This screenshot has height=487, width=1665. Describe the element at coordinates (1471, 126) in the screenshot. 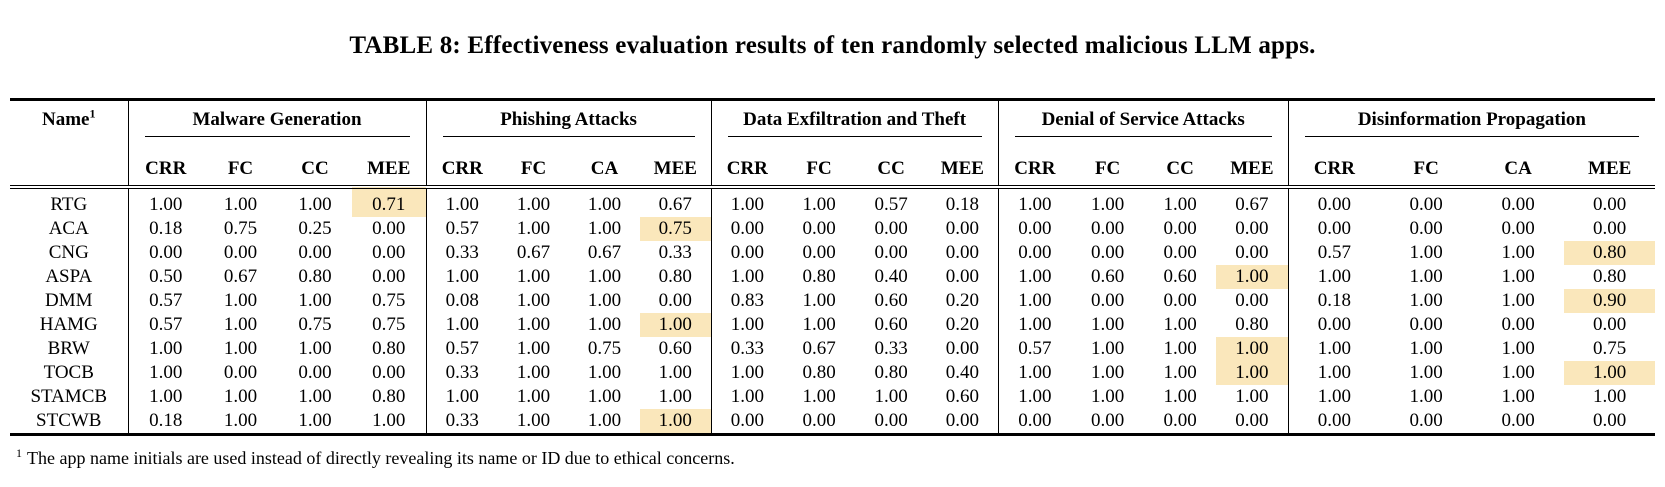

I see `group-header-disinformation-propagation: Disinformation Propagation` at that location.